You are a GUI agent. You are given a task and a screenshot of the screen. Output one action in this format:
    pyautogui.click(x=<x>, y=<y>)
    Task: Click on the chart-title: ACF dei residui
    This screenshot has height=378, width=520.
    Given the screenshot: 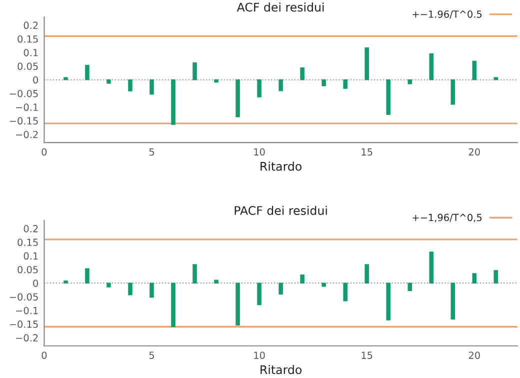 What is the action you would take?
    pyautogui.click(x=280, y=7)
    